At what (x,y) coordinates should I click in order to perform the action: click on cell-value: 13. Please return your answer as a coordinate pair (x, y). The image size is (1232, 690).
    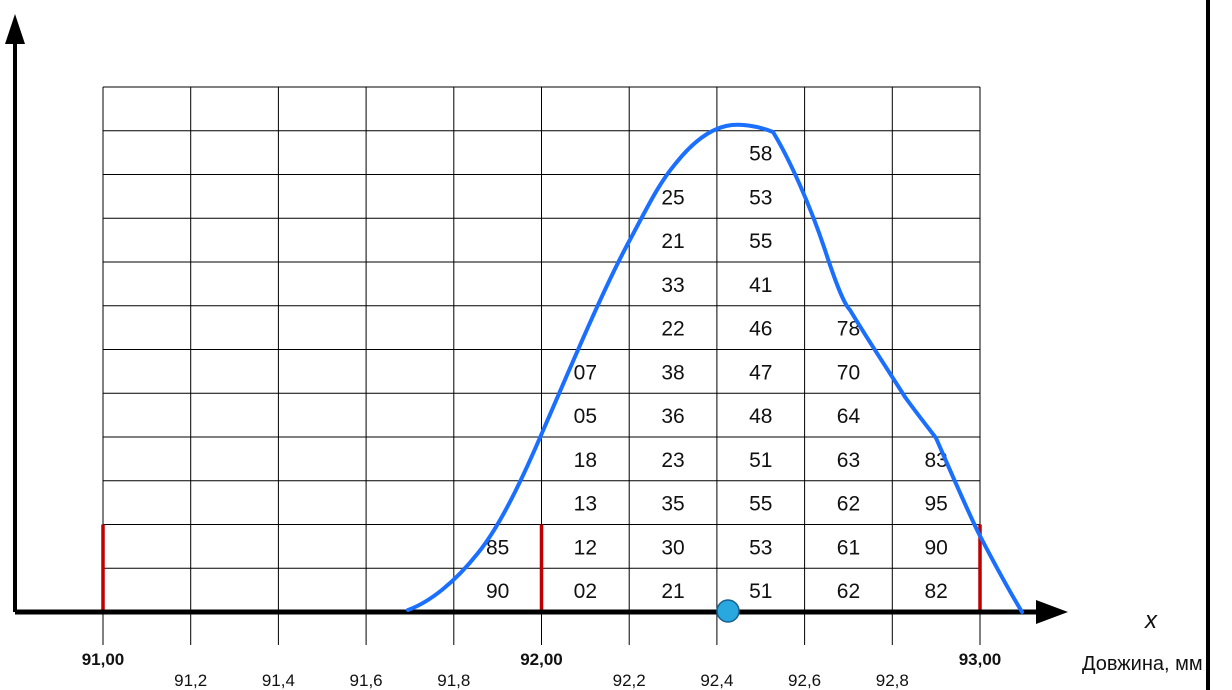
    Looking at the image, I should click on (585, 504).